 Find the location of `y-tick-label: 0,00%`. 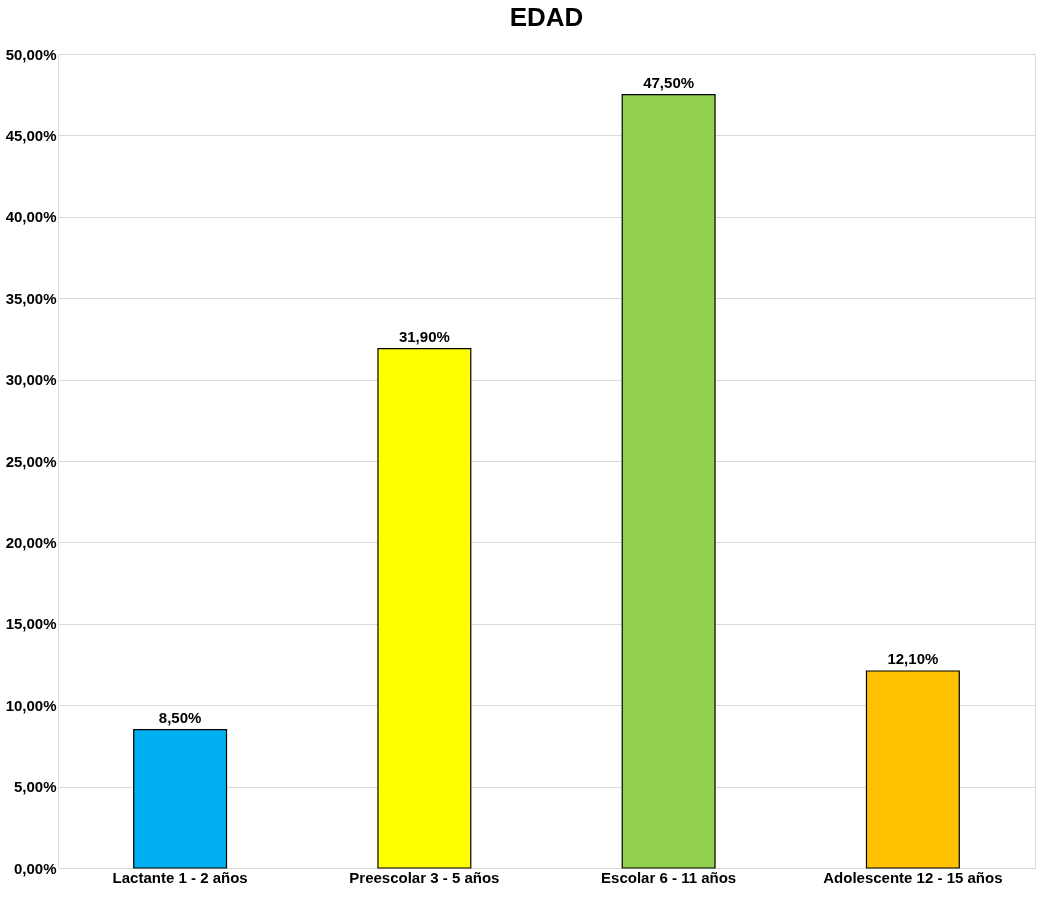

y-tick-label: 0,00% is located at coordinates (35, 868).